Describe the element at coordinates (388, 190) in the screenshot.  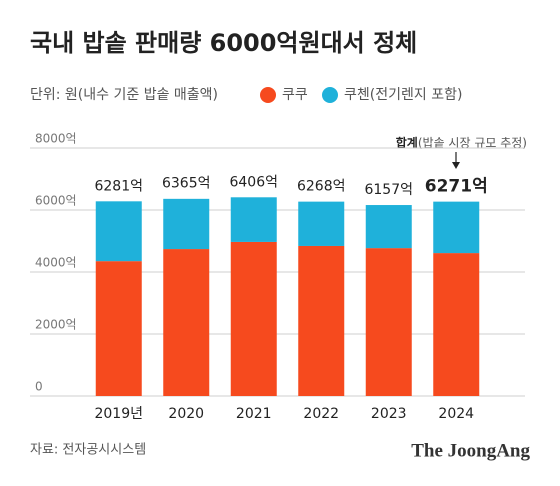
I see `total-label: 6157억` at that location.